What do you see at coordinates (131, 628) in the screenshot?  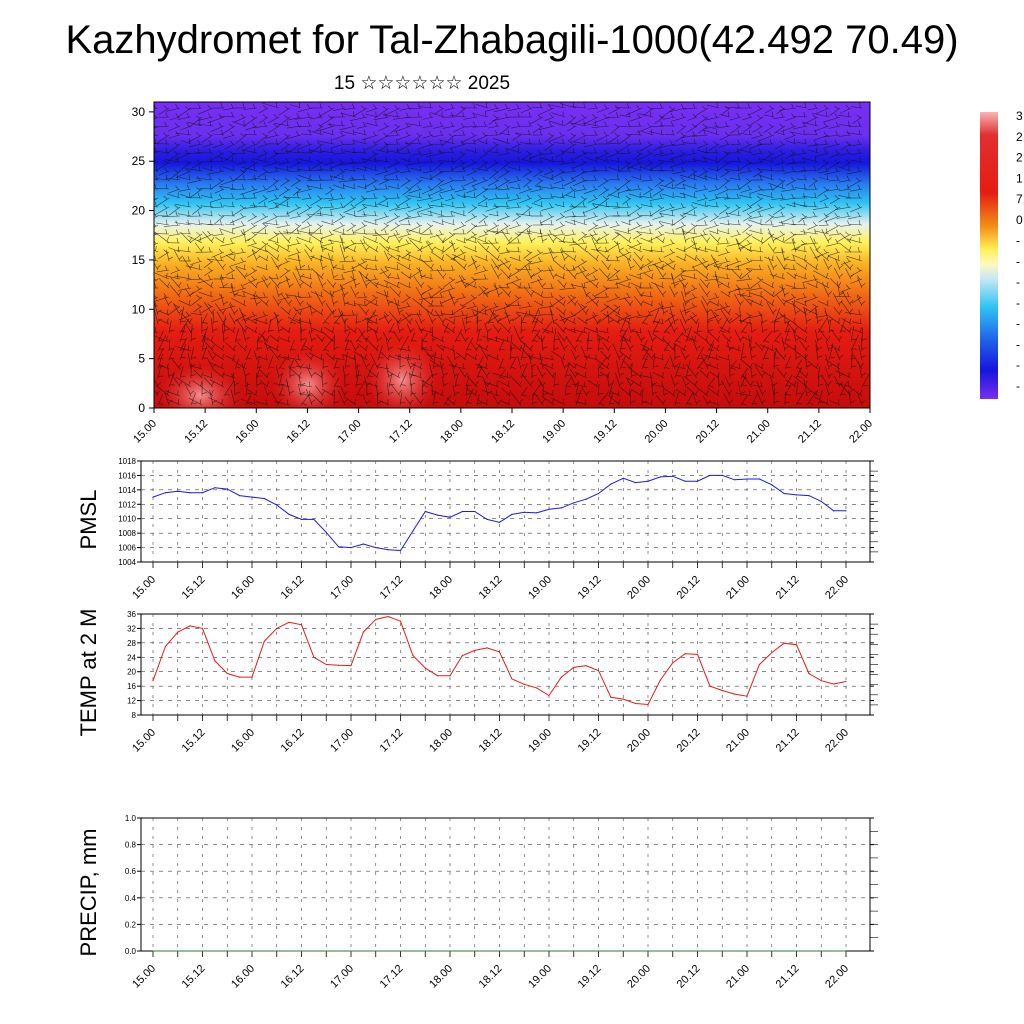 I see `y-tick-label: 32` at bounding box center [131, 628].